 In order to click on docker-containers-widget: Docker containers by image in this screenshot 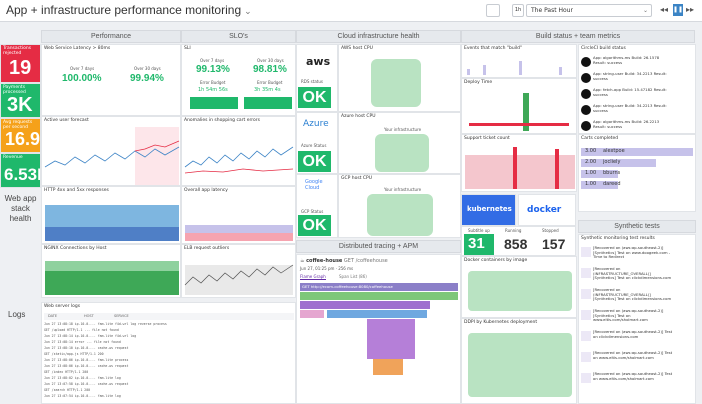, I will do `click(519, 287)`.